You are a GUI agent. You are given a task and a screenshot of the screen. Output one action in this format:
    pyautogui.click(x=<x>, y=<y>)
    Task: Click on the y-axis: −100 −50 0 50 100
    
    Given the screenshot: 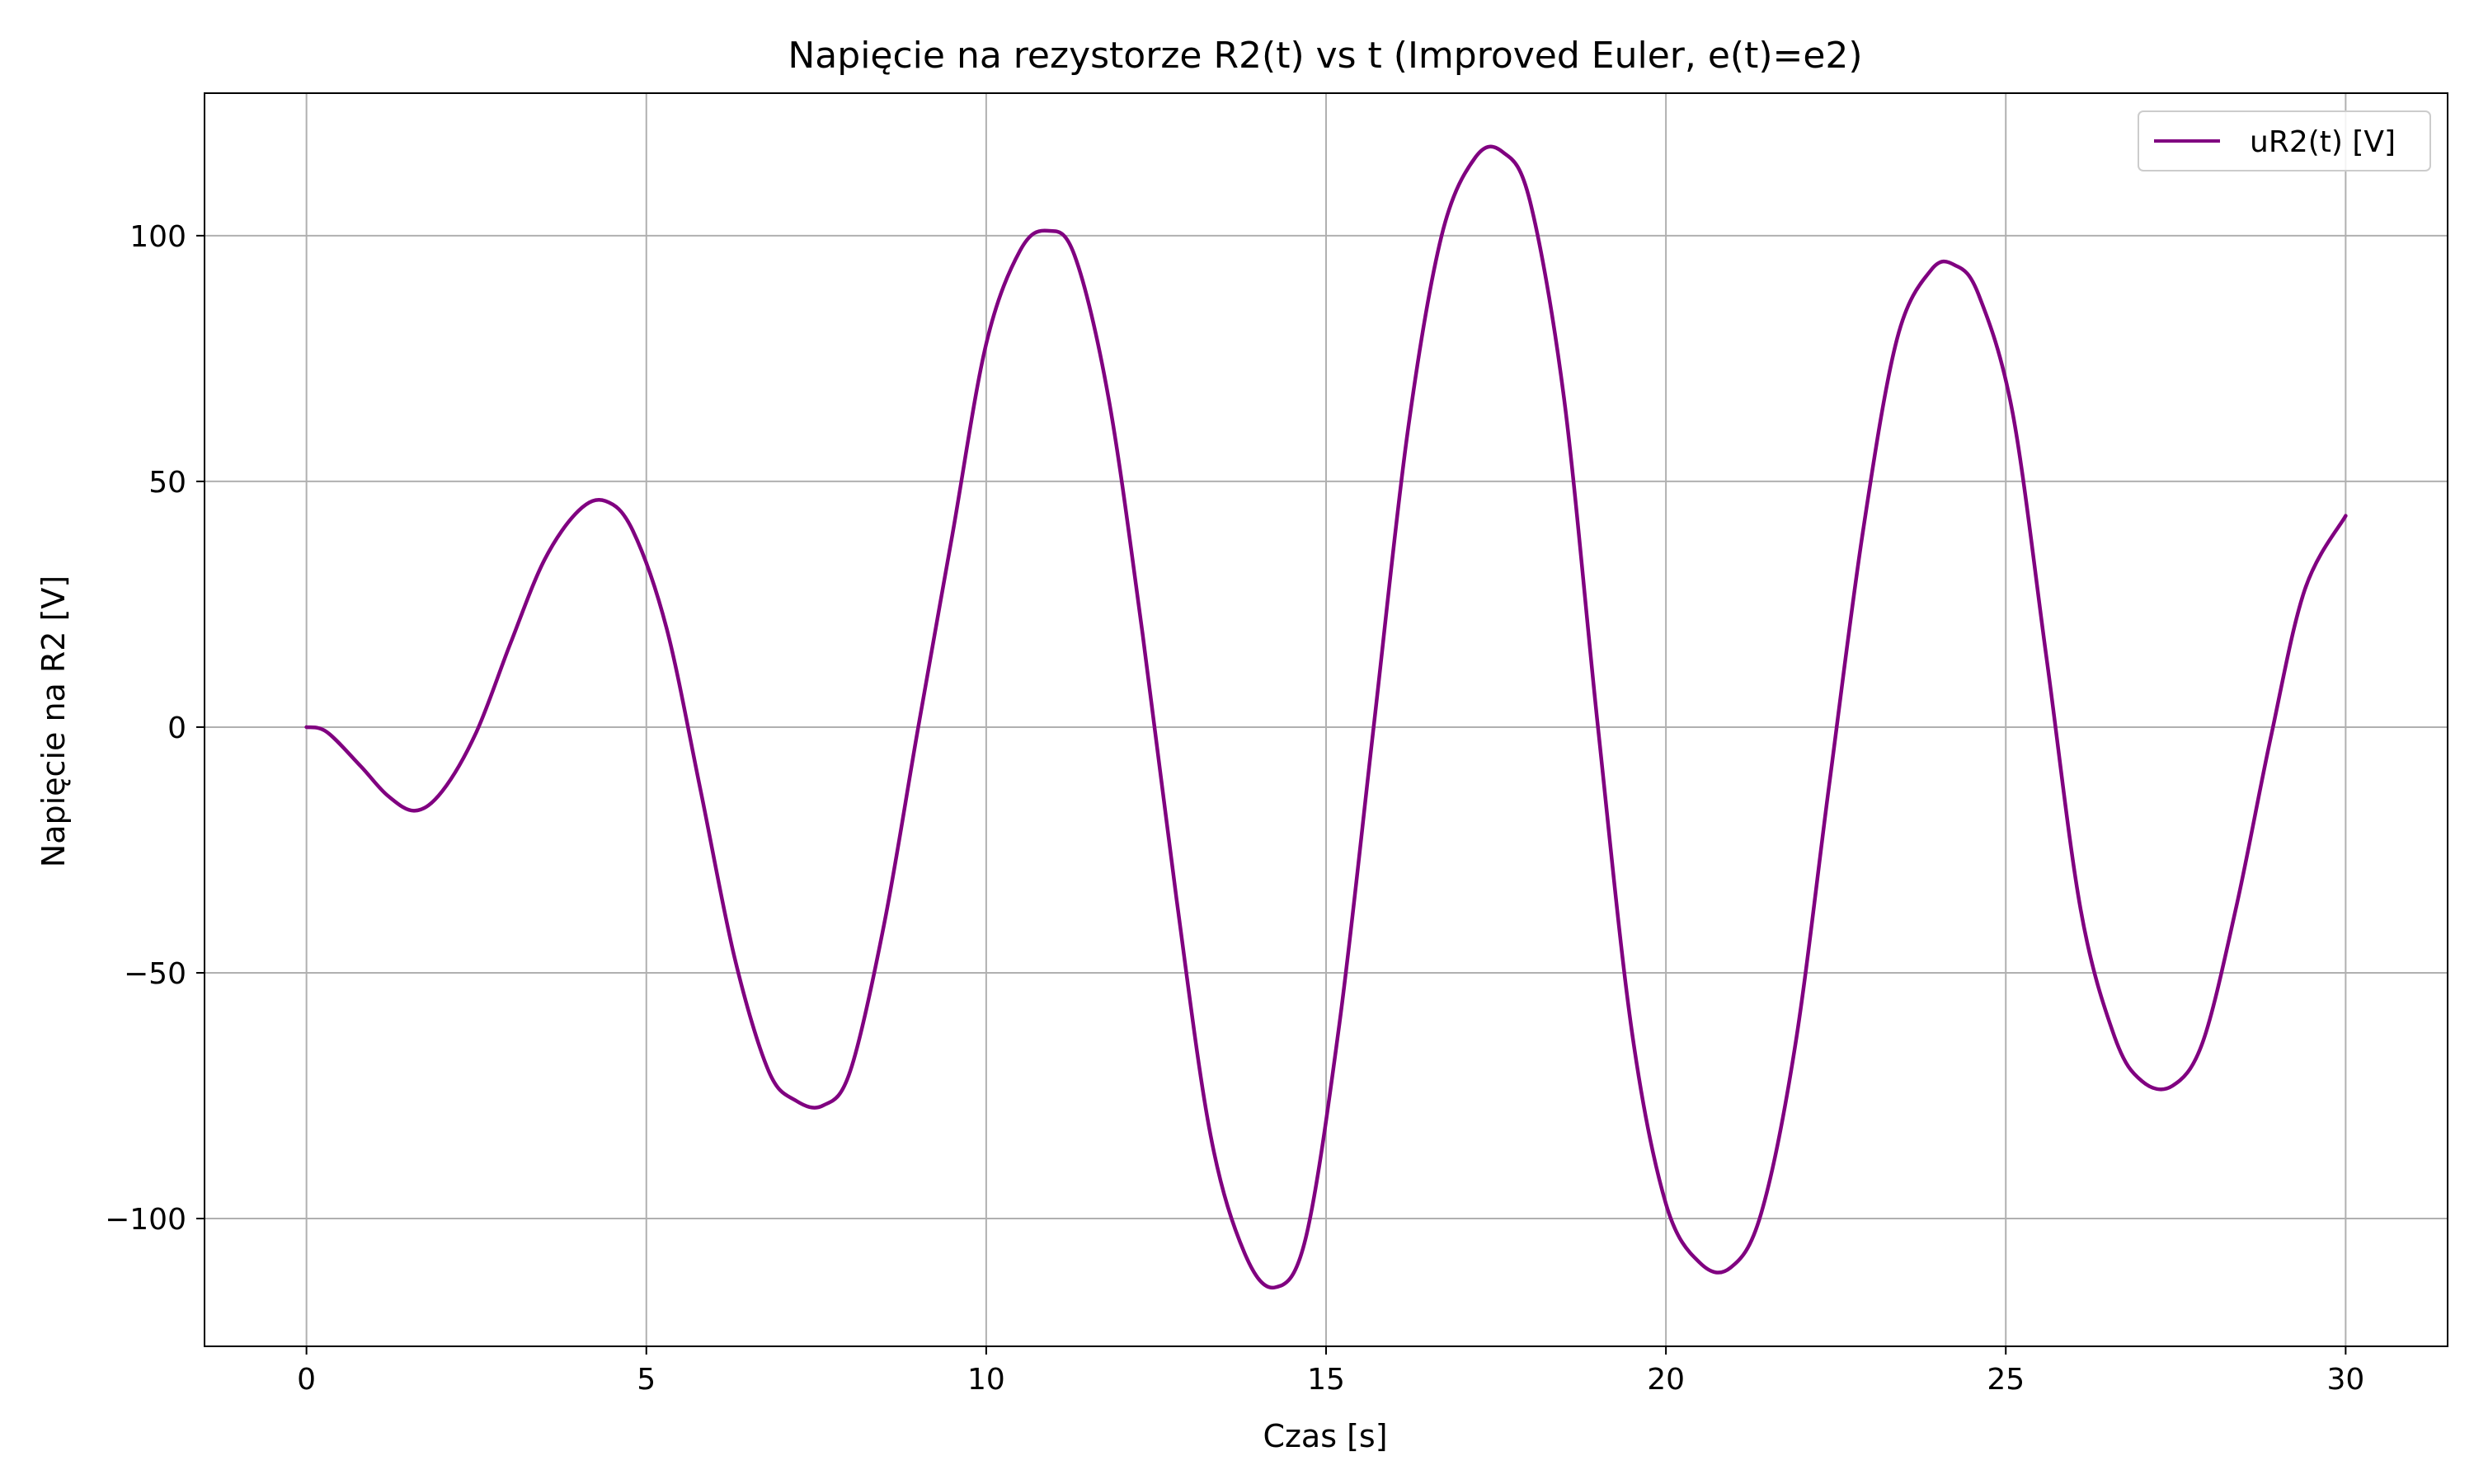 What is the action you would take?
    pyautogui.click(x=155, y=728)
    